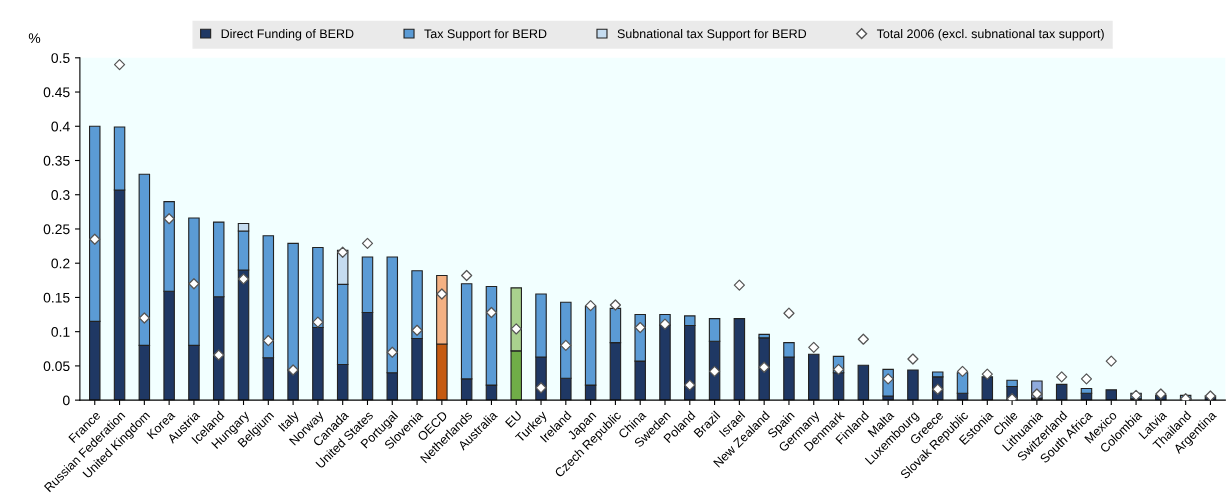 Image resolution: width=1229 pixels, height=494 pixels. I want to click on y-tick-label: 0.35, so click(56, 160).